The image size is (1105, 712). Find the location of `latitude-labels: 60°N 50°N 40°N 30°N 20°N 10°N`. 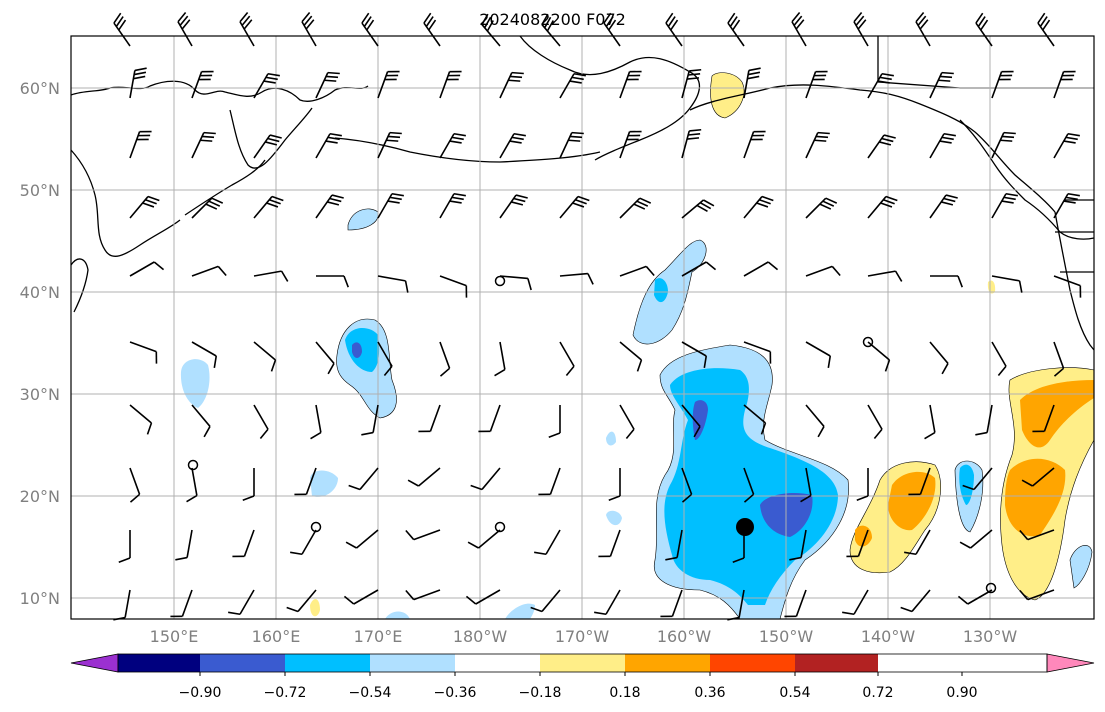

latitude-labels: 60°N 50°N 40°N 30°N 20°N 10°N is located at coordinates (40, 343).